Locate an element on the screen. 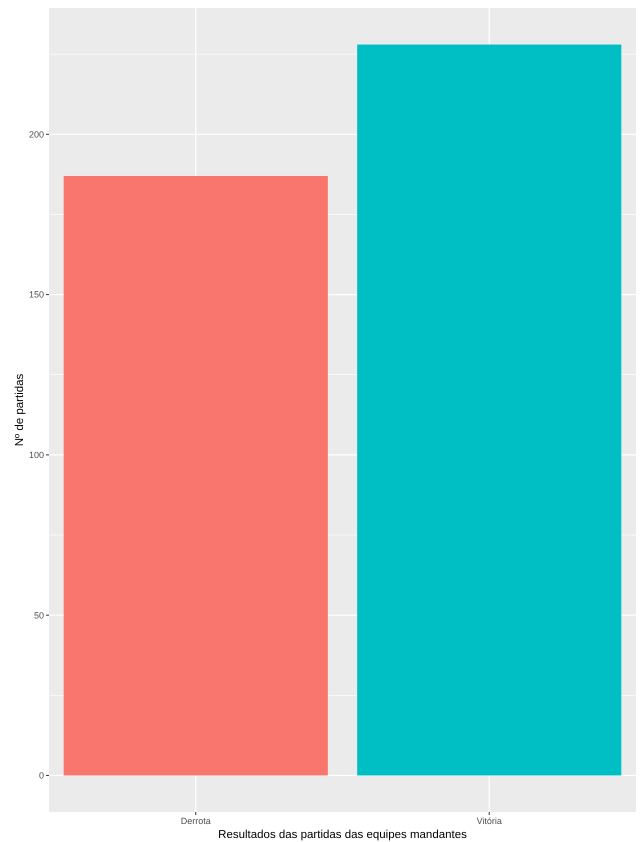 Image resolution: width=644 pixels, height=842 pixels. y-tick-label: 200 is located at coordinates (36, 134).